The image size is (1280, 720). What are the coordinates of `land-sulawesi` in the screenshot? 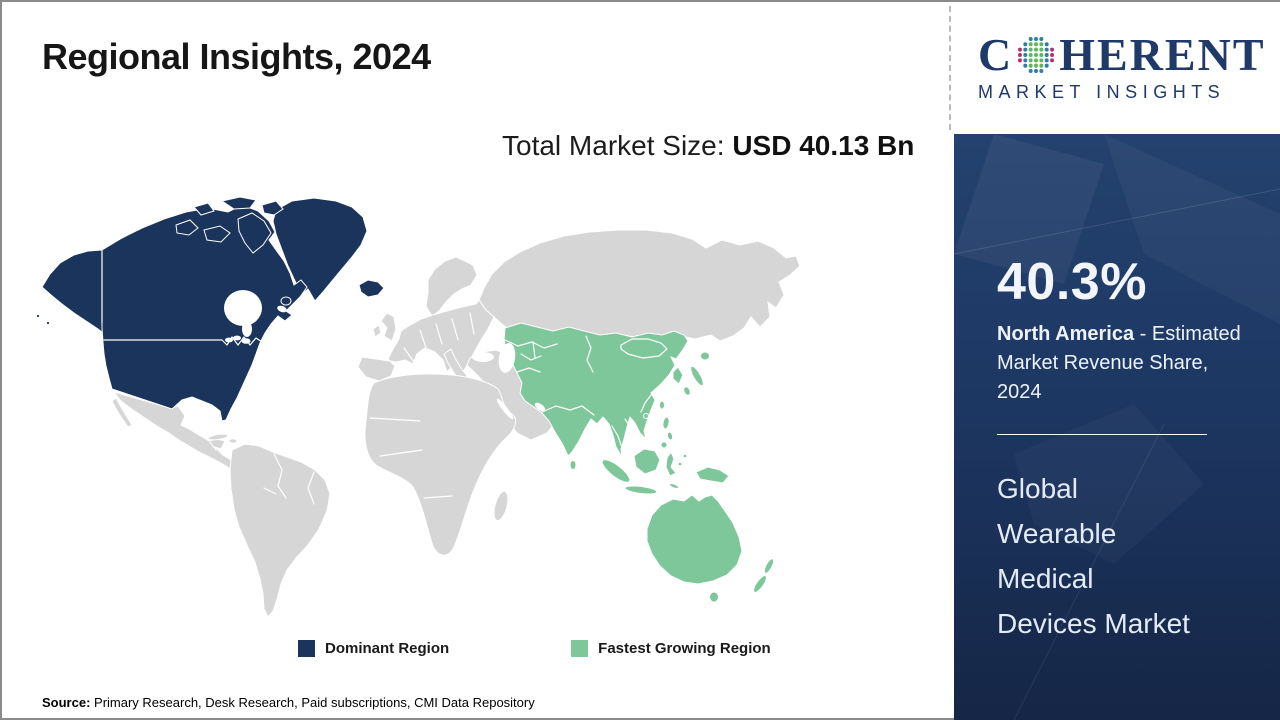 It's located at (671, 463).